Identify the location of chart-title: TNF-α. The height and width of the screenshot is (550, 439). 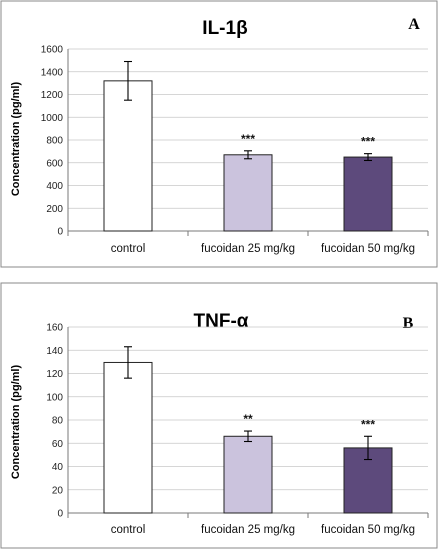
(221, 321).